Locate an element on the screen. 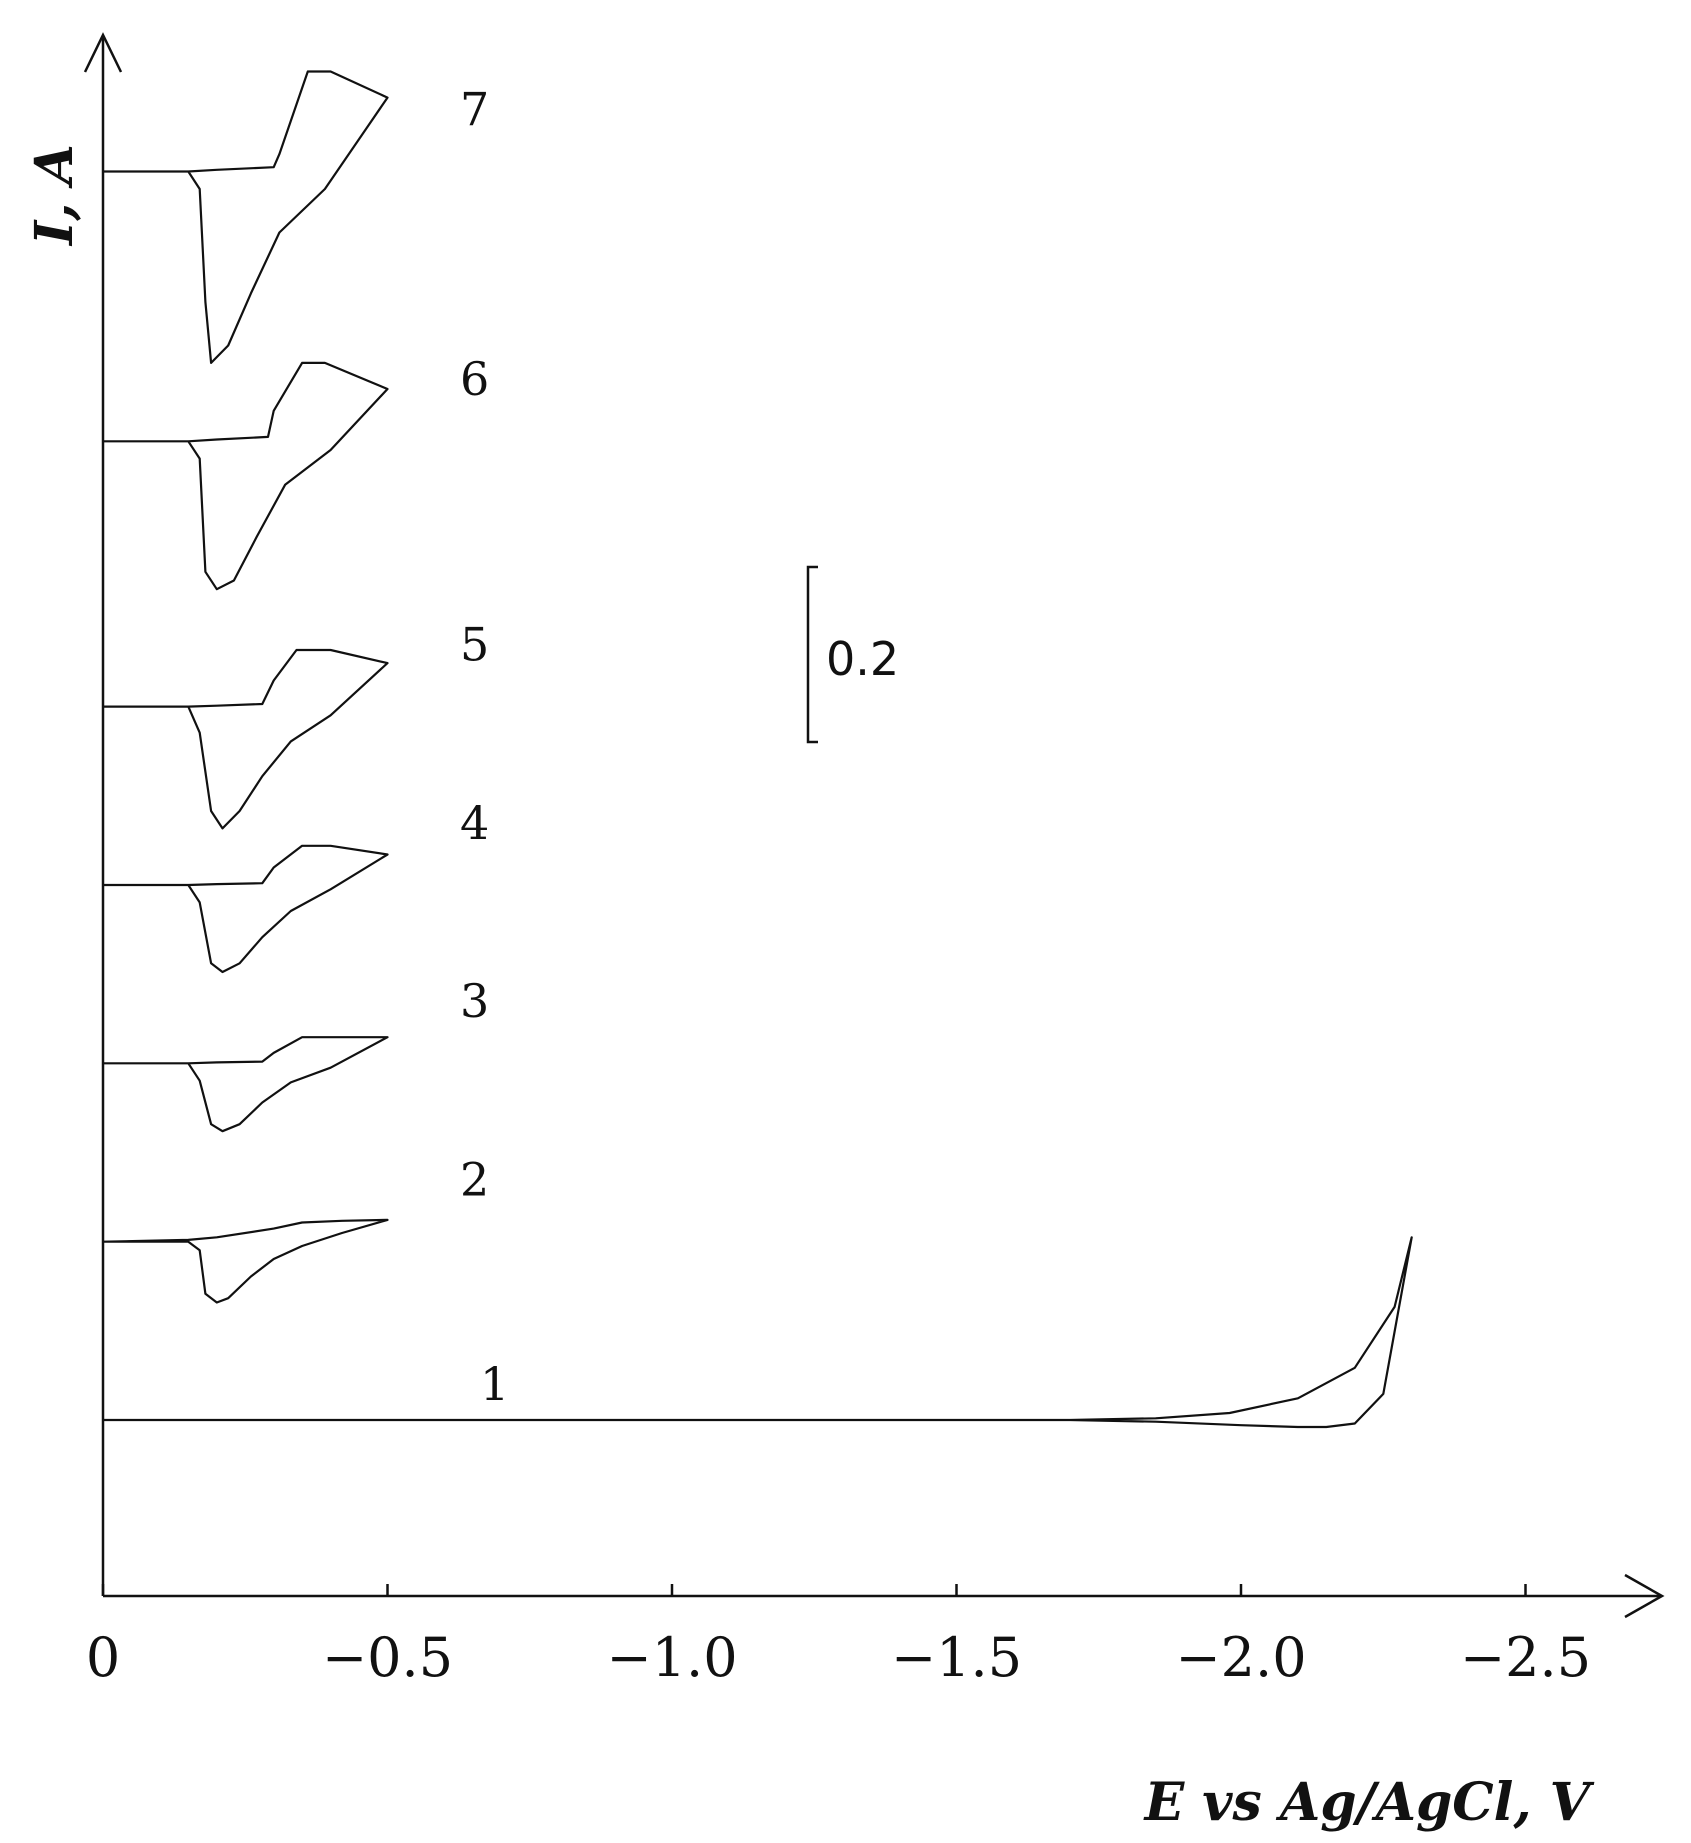 The height and width of the screenshot is (1843, 1691). x-tick-label: −2.0 is located at coordinates (1240, 1657).